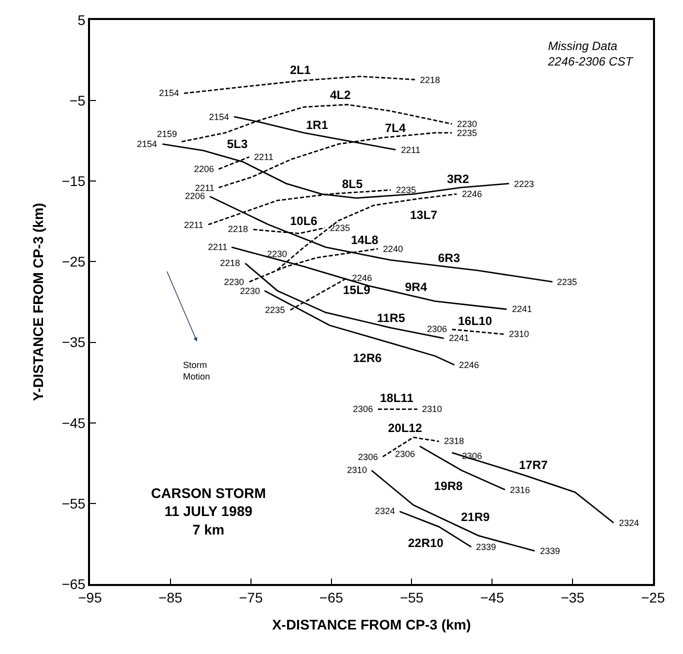 The image size is (683, 654). What do you see at coordinates (237, 144) in the screenshot?
I see `series-label: 5L3` at bounding box center [237, 144].